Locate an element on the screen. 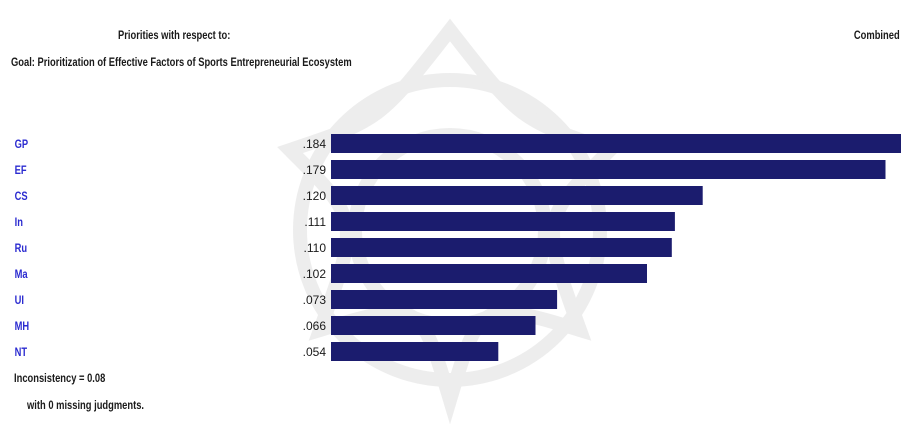  value-label: .120 is located at coordinates (315, 196).